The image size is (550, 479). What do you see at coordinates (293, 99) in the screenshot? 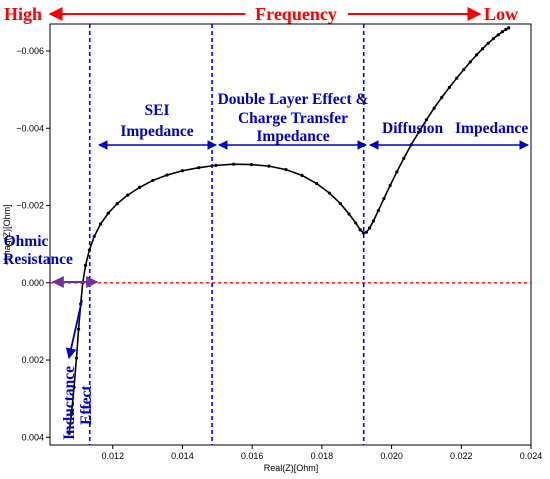
I see `double-layer-label-line1: Double Layer Effect &` at bounding box center [293, 99].